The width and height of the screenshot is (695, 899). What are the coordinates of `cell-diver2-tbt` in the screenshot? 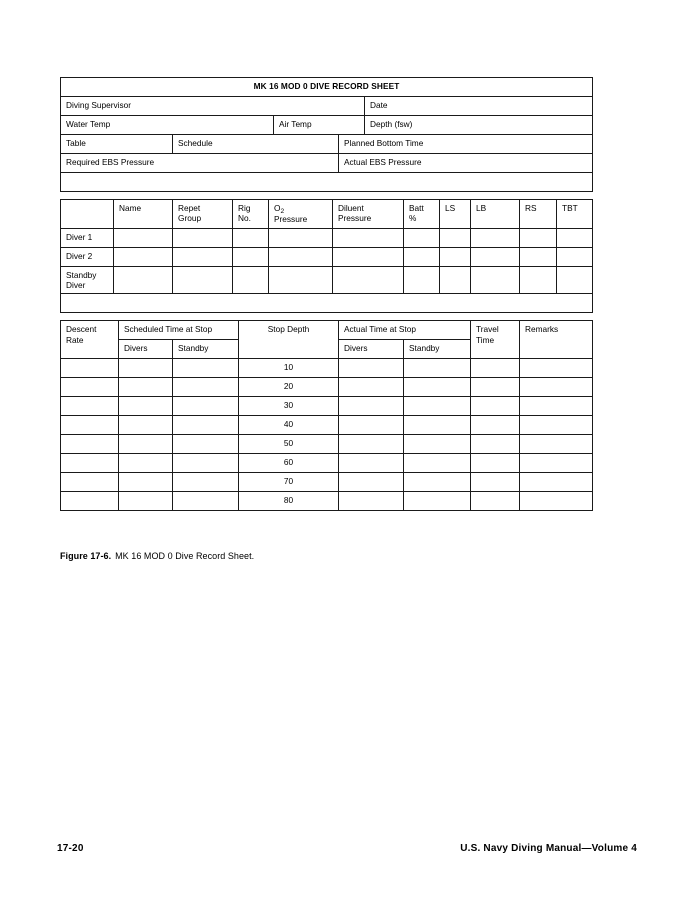 It's located at (574, 256).